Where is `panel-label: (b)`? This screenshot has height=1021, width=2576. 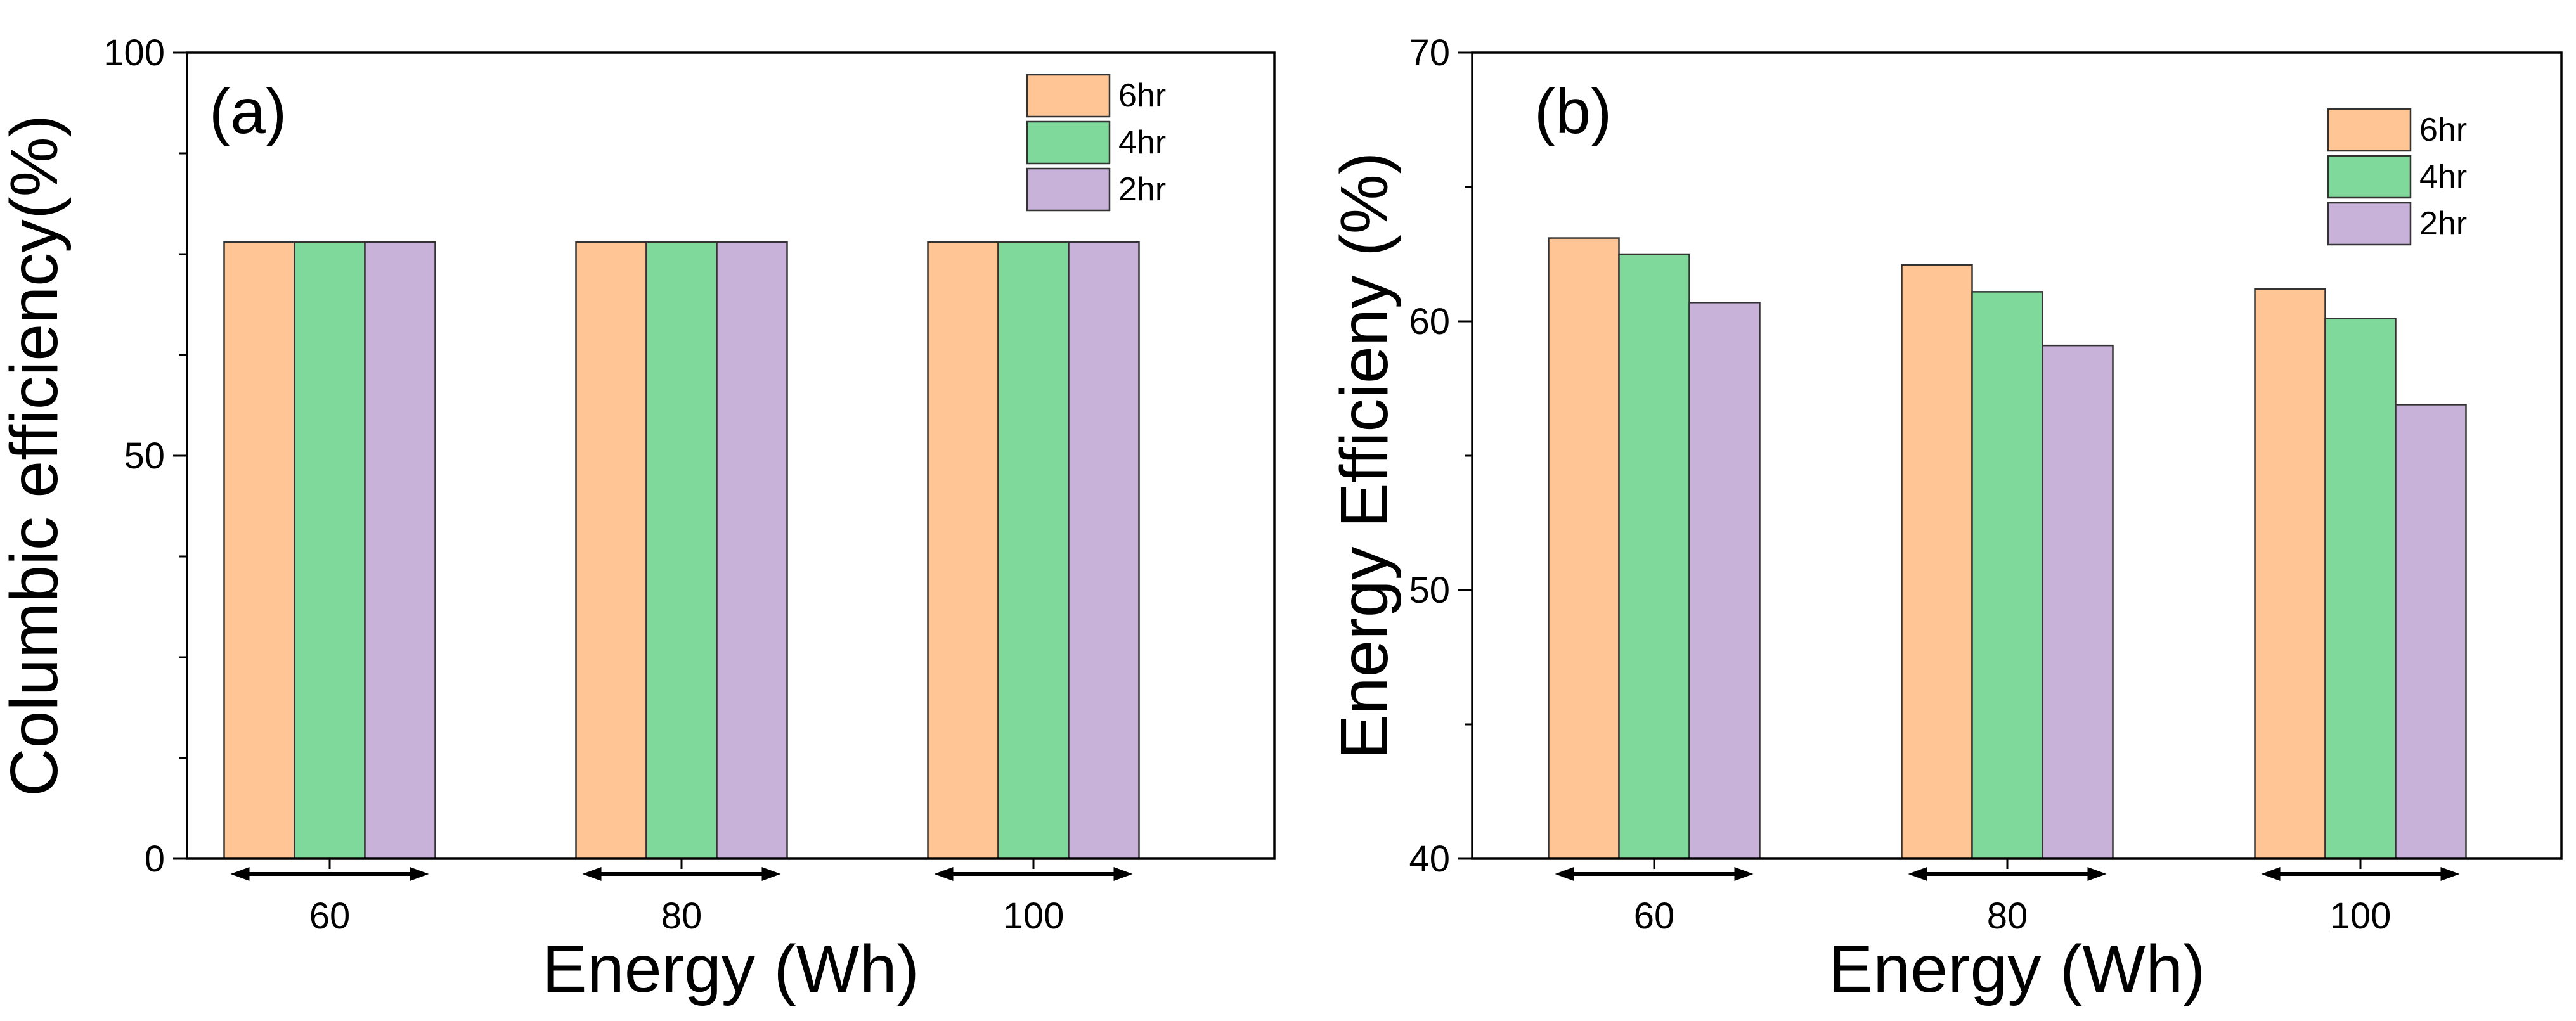
panel-label: (b) is located at coordinates (1573, 112).